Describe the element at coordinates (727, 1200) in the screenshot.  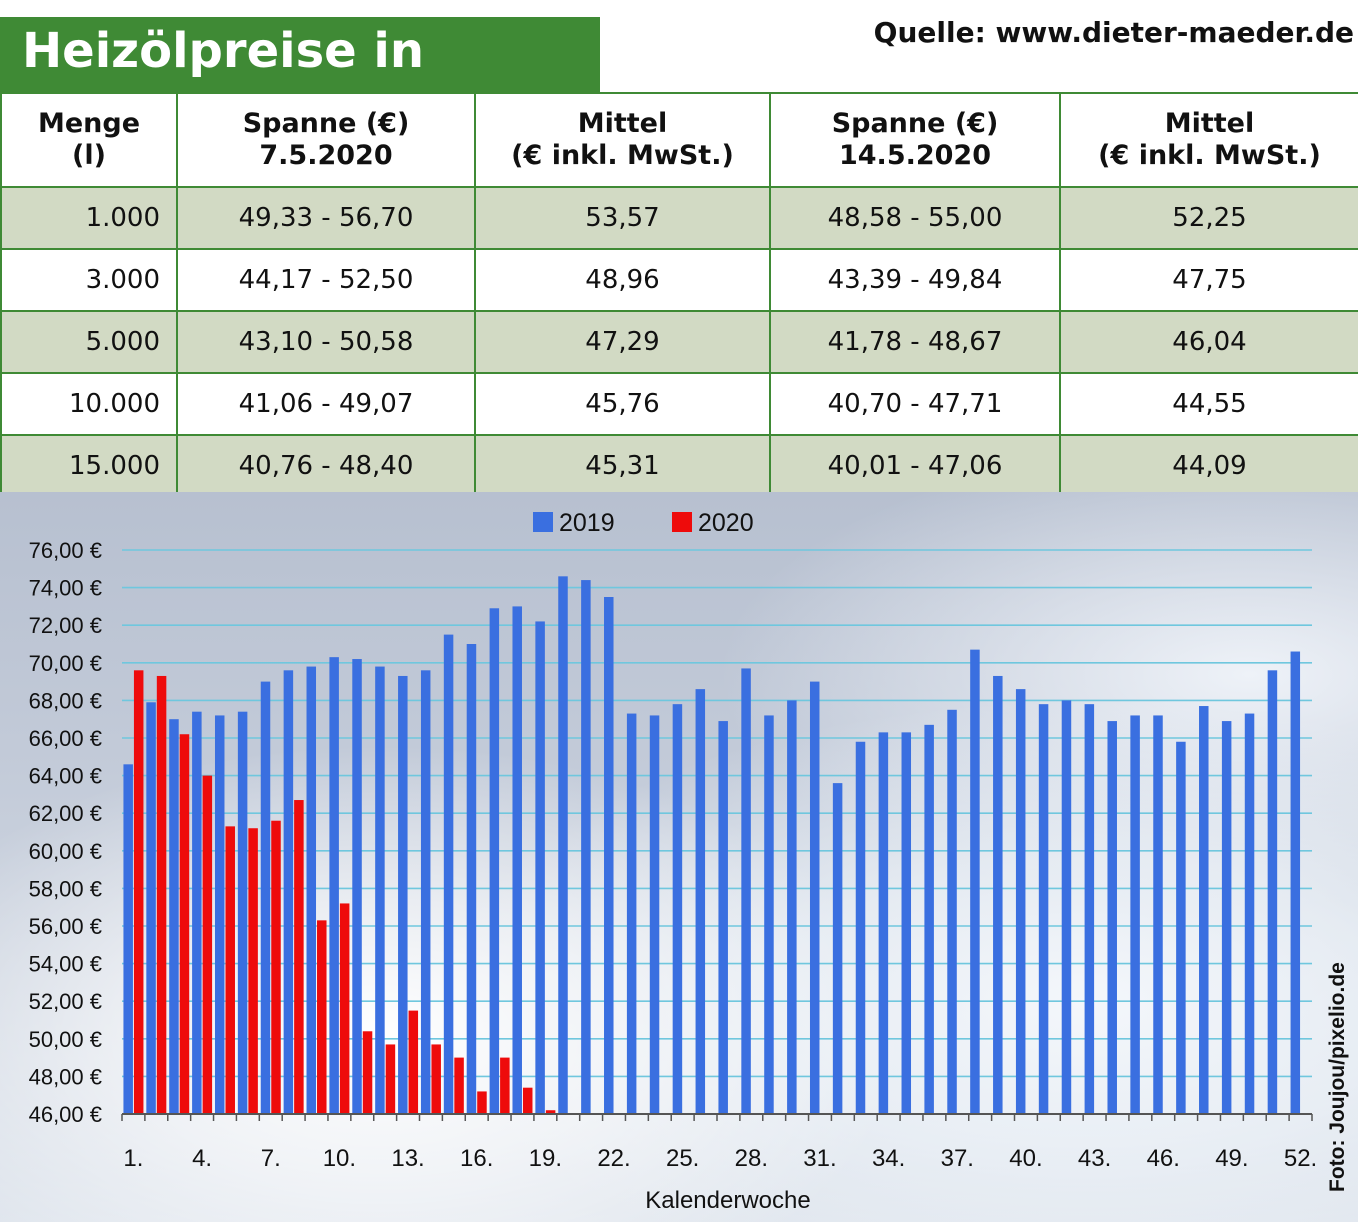
I see `x-axis-title: Kalenderwoche` at that location.